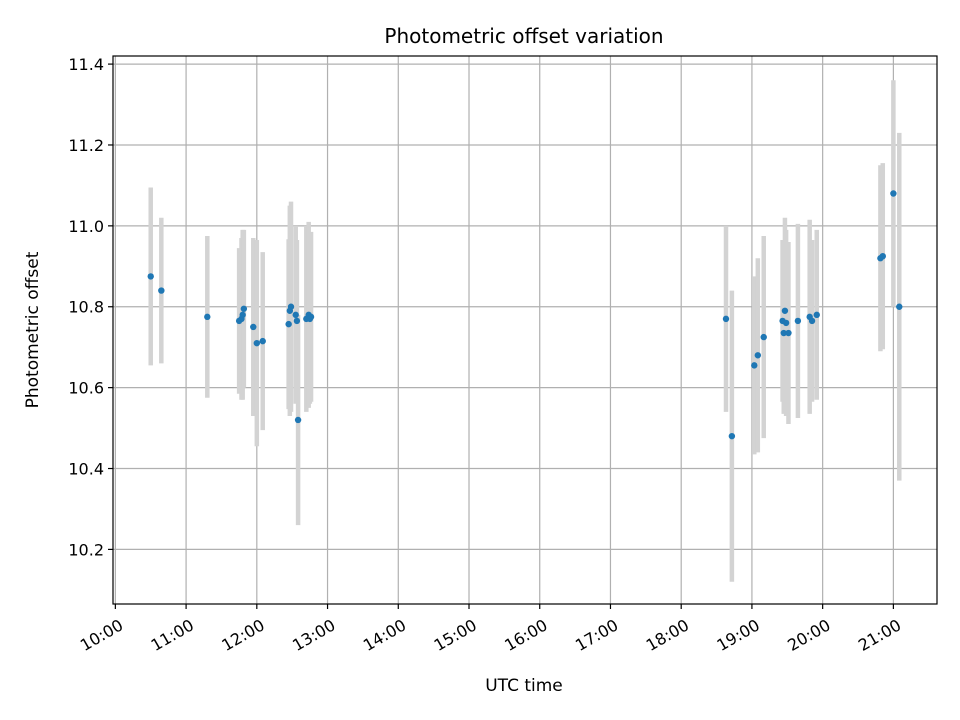 This screenshot has height=720, width=960. What do you see at coordinates (86, 145) in the screenshot?
I see `y-tick-label: 11.2` at bounding box center [86, 145].